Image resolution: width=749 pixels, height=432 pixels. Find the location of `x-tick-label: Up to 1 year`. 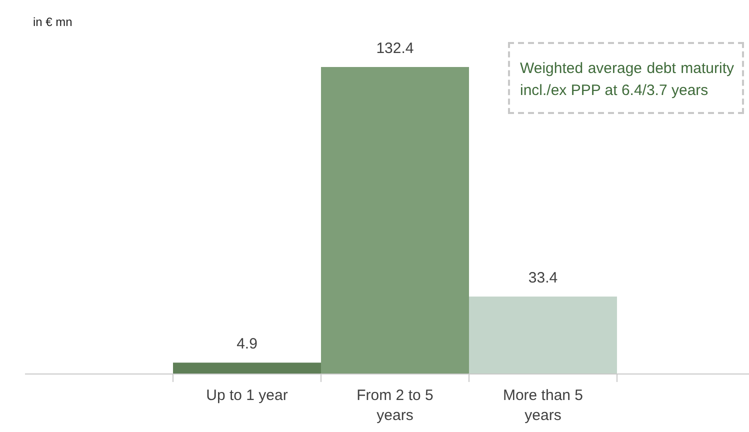

x-tick-label: Up to 1 year is located at coordinates (247, 395).